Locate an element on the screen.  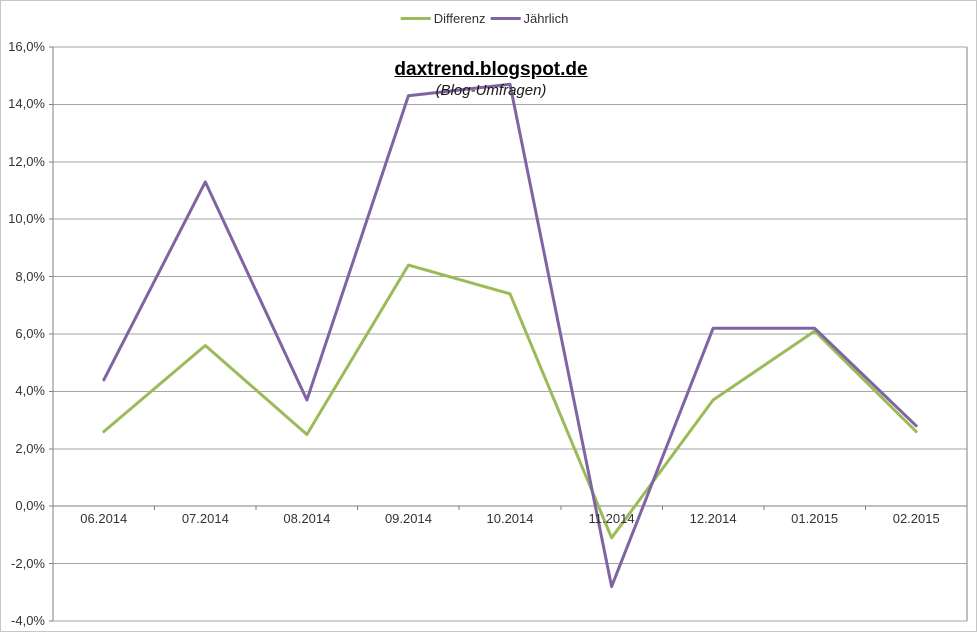
legend-label-differenz: Differenz is located at coordinates (459, 18).